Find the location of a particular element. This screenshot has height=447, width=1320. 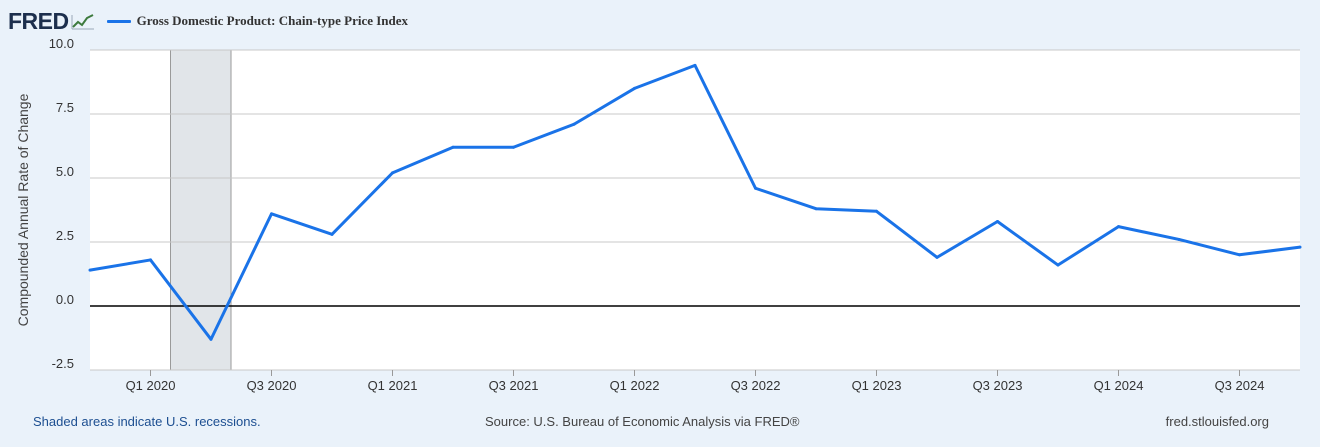

y-tick-label: 2.5 is located at coordinates (65, 235).